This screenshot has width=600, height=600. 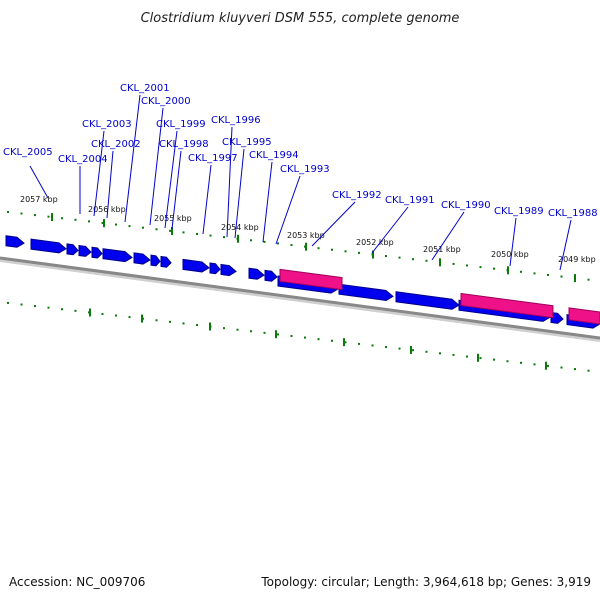 I want to click on gene-label-ckl-1999: CKL_1999, so click(x=181, y=124).